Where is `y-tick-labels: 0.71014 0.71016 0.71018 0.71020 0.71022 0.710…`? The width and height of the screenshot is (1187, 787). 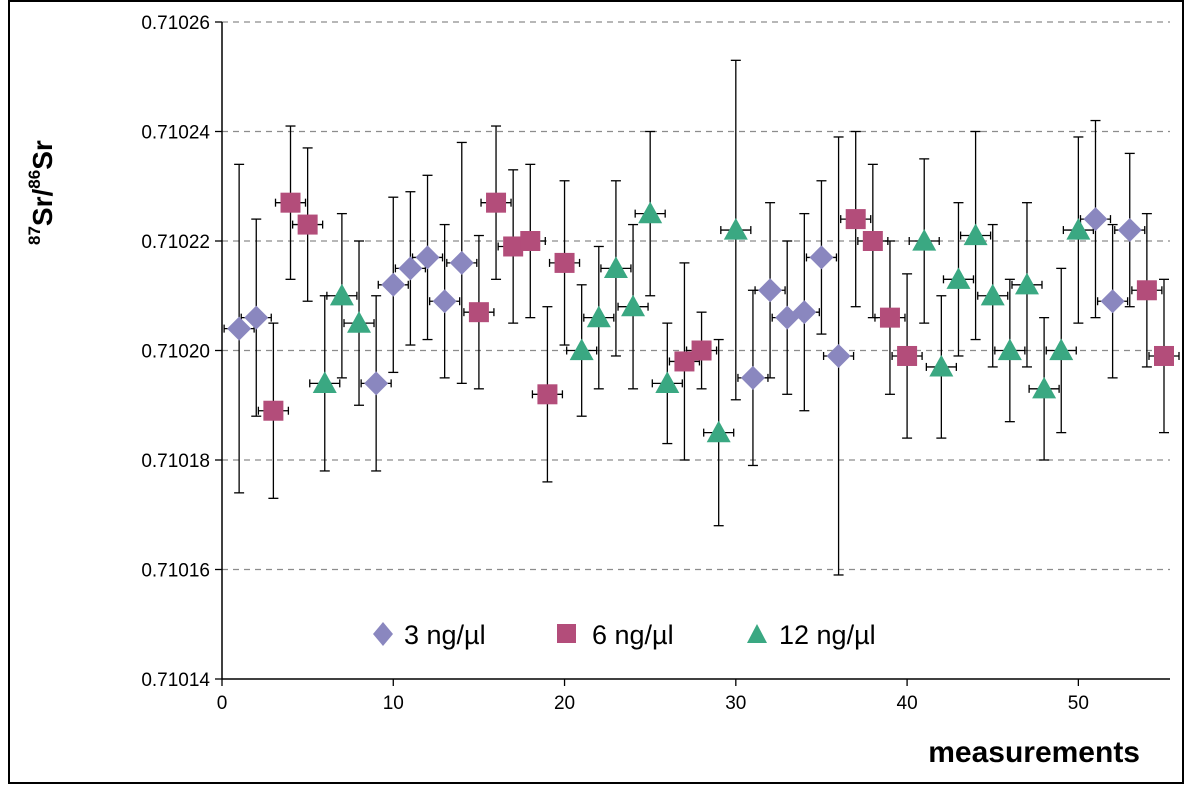 y-tick-labels: 0.71014 0.71016 0.71018 0.71020 0.71022 0.710… is located at coordinates (175, 352).